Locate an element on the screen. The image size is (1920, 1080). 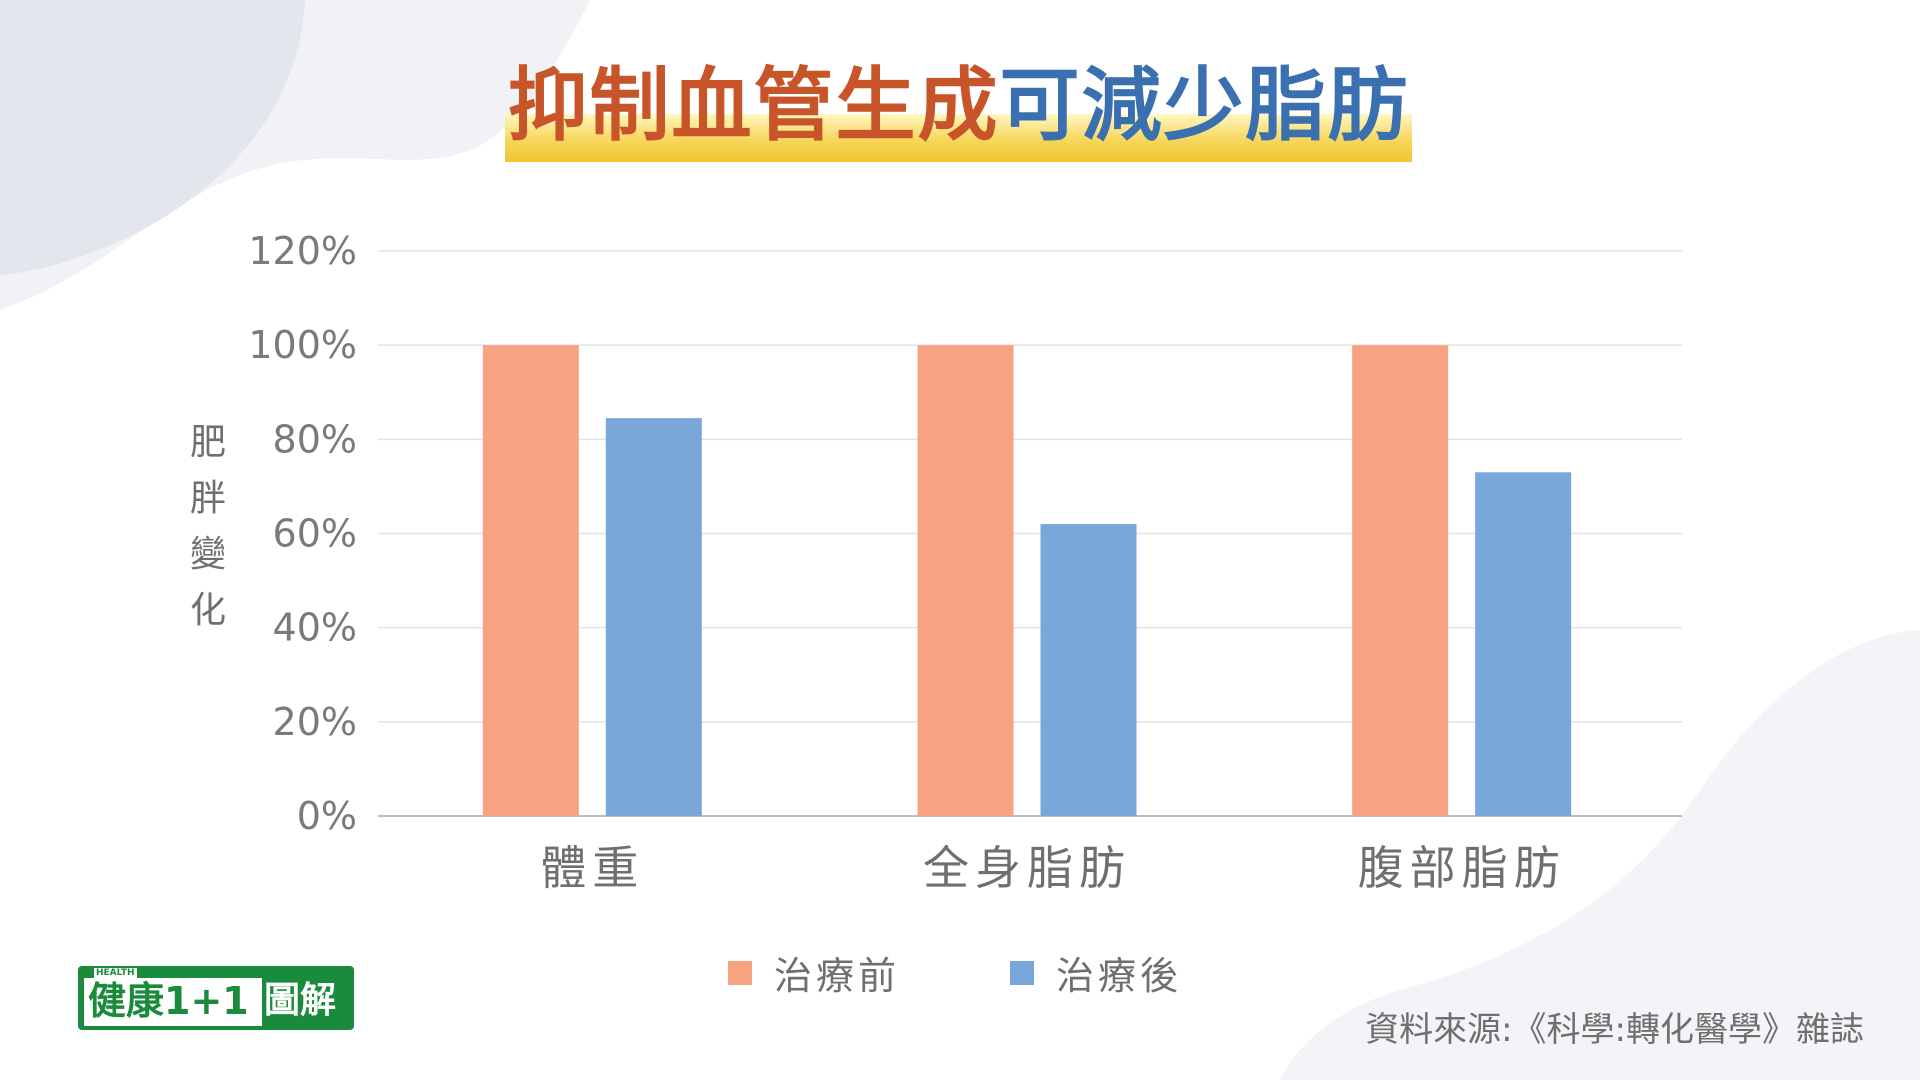
x-tick-label: 全身脂肪 is located at coordinates (1027, 868).